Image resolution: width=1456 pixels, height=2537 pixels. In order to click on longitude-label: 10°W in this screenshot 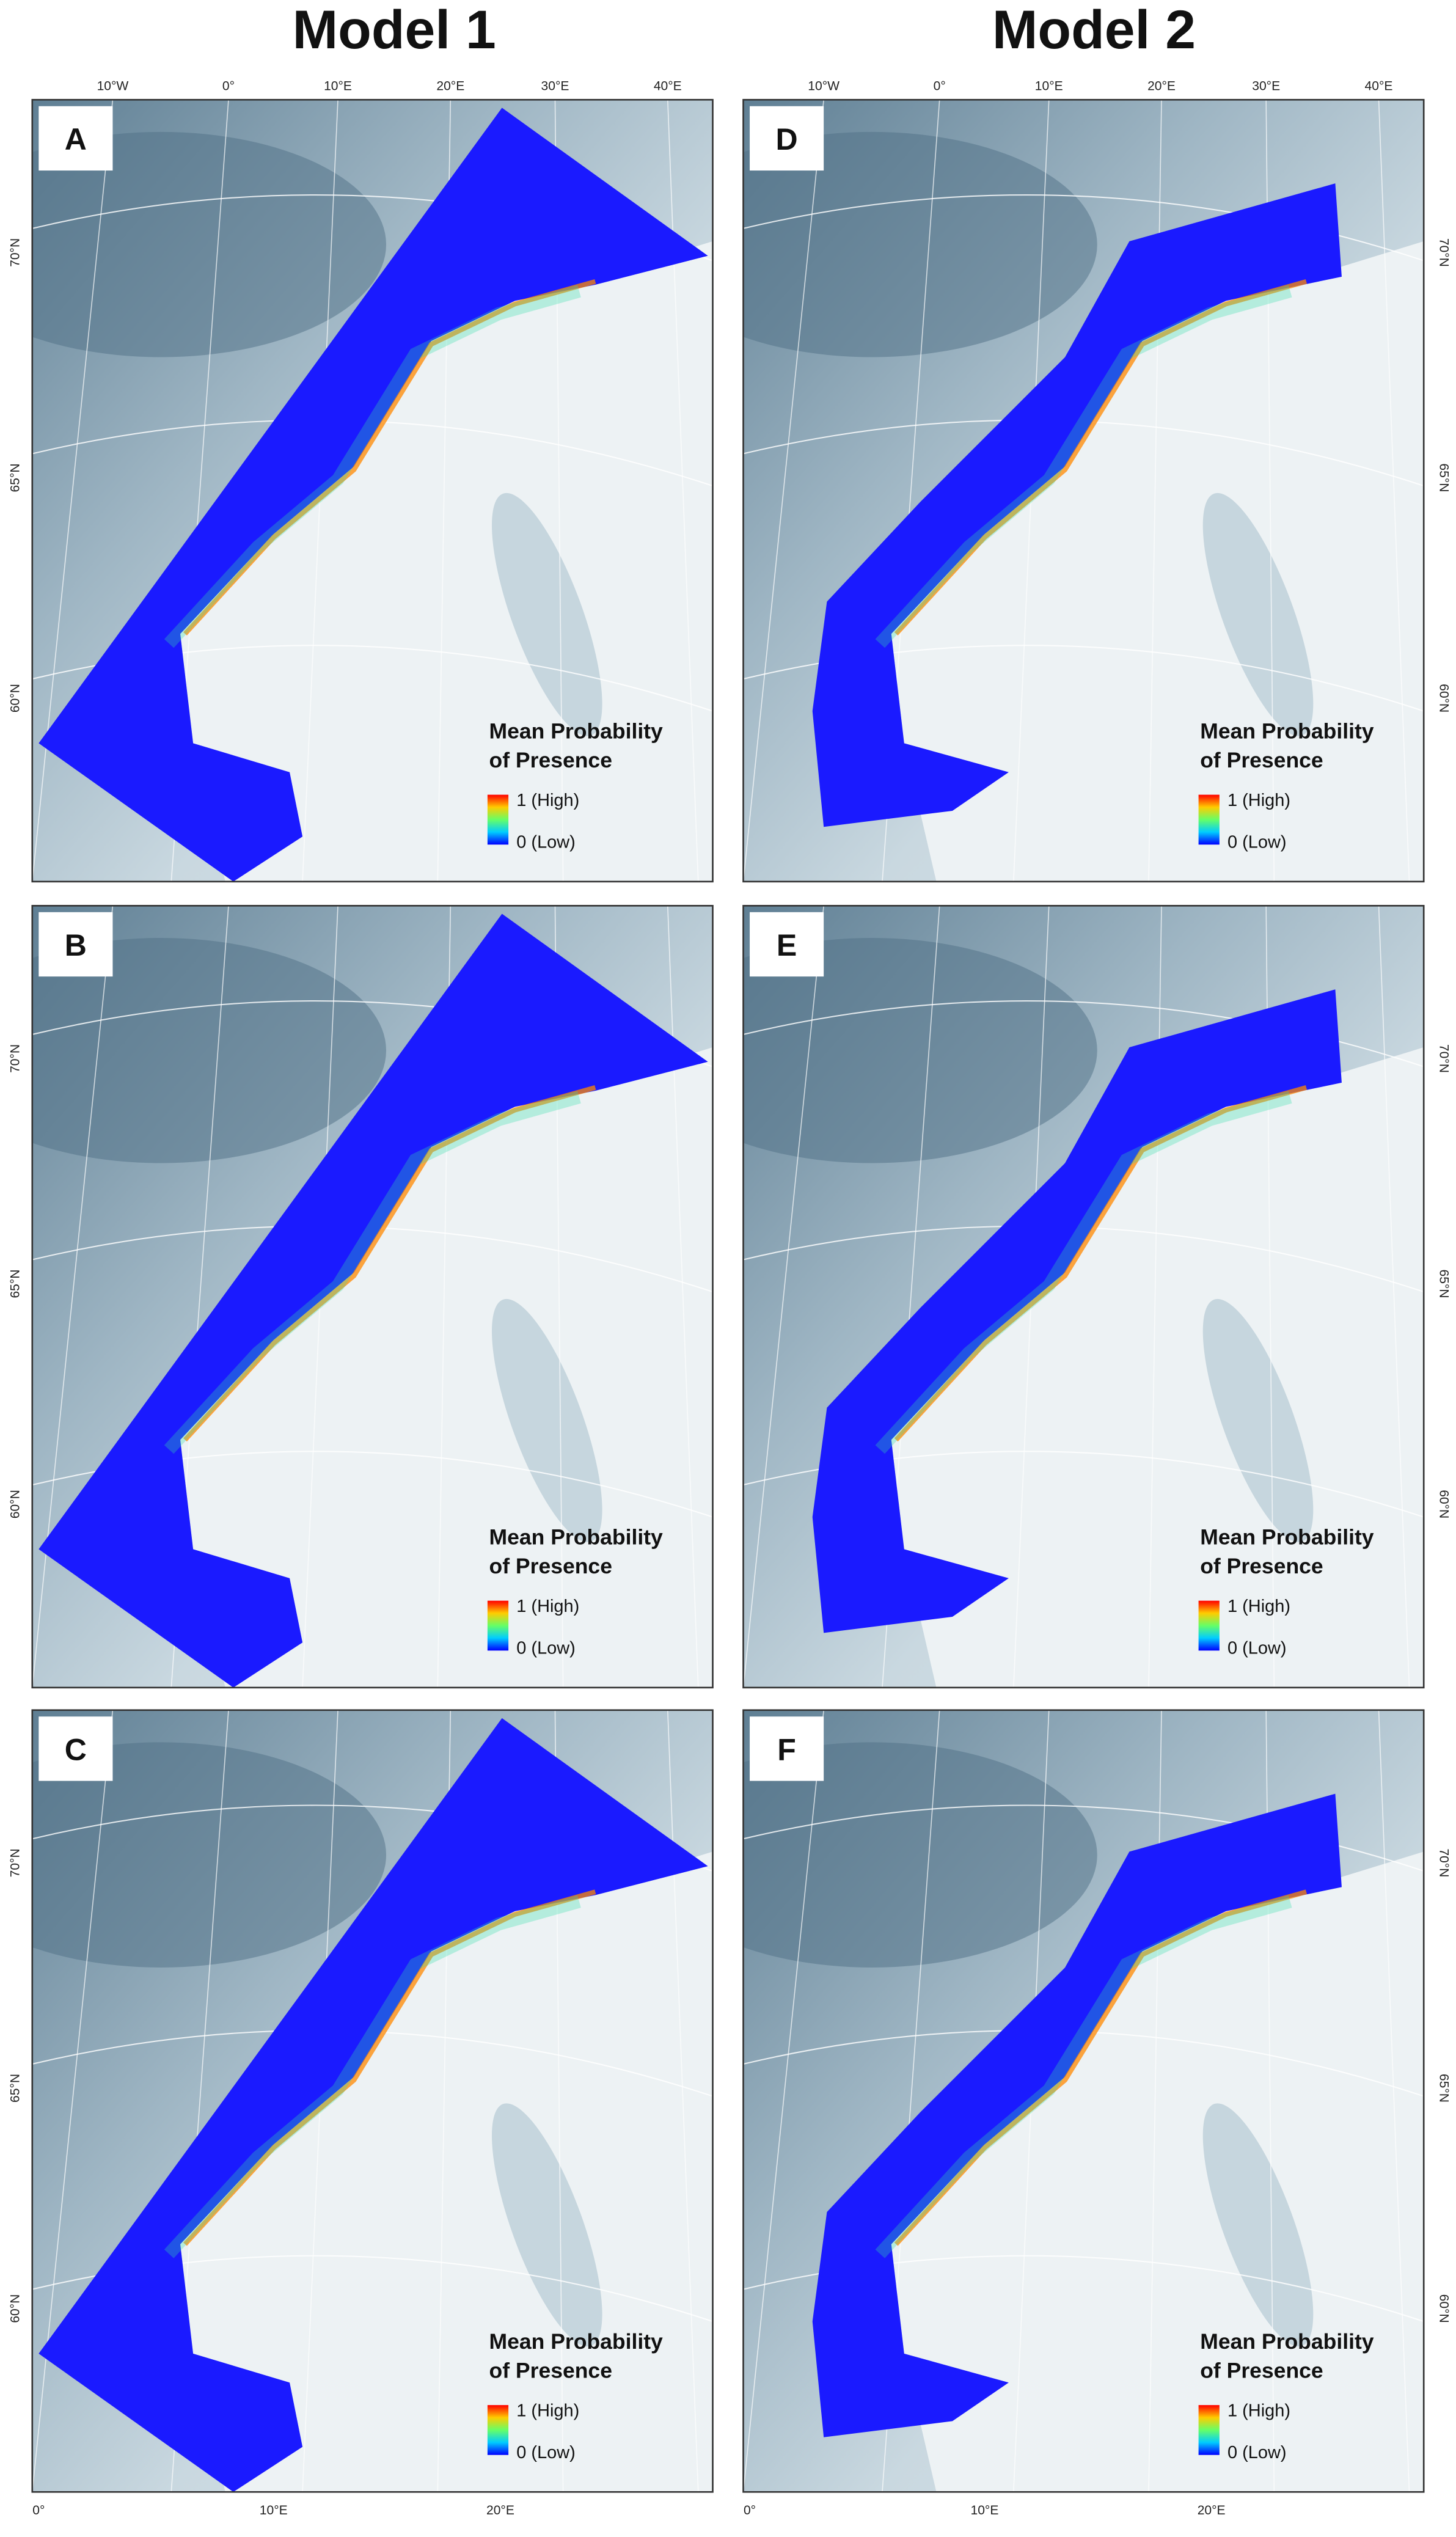, I will do `click(113, 86)`.